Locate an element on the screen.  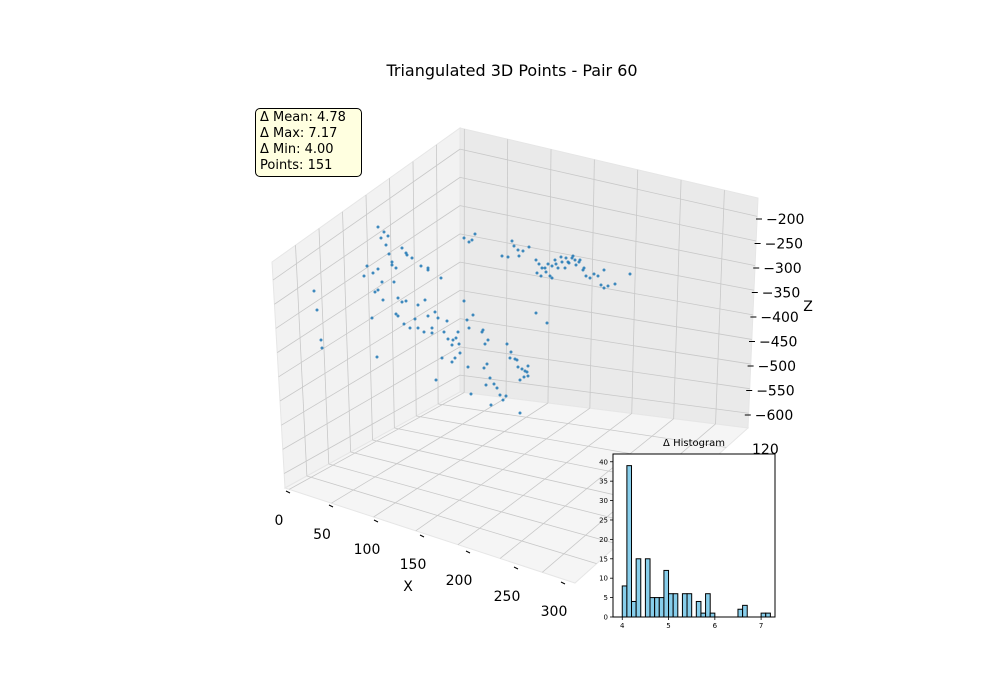
x-axis: 0 50 100 150 200 250 300 is located at coordinates (421, 555).